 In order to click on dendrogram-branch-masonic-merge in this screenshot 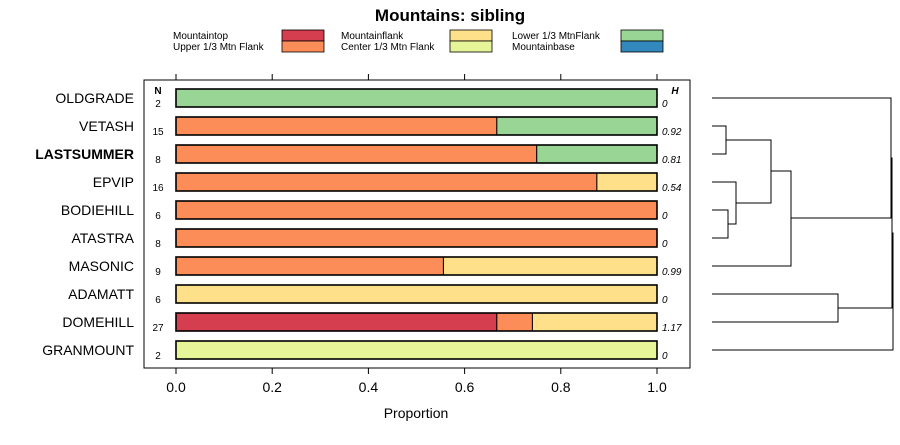, I will do `click(752, 218)`.